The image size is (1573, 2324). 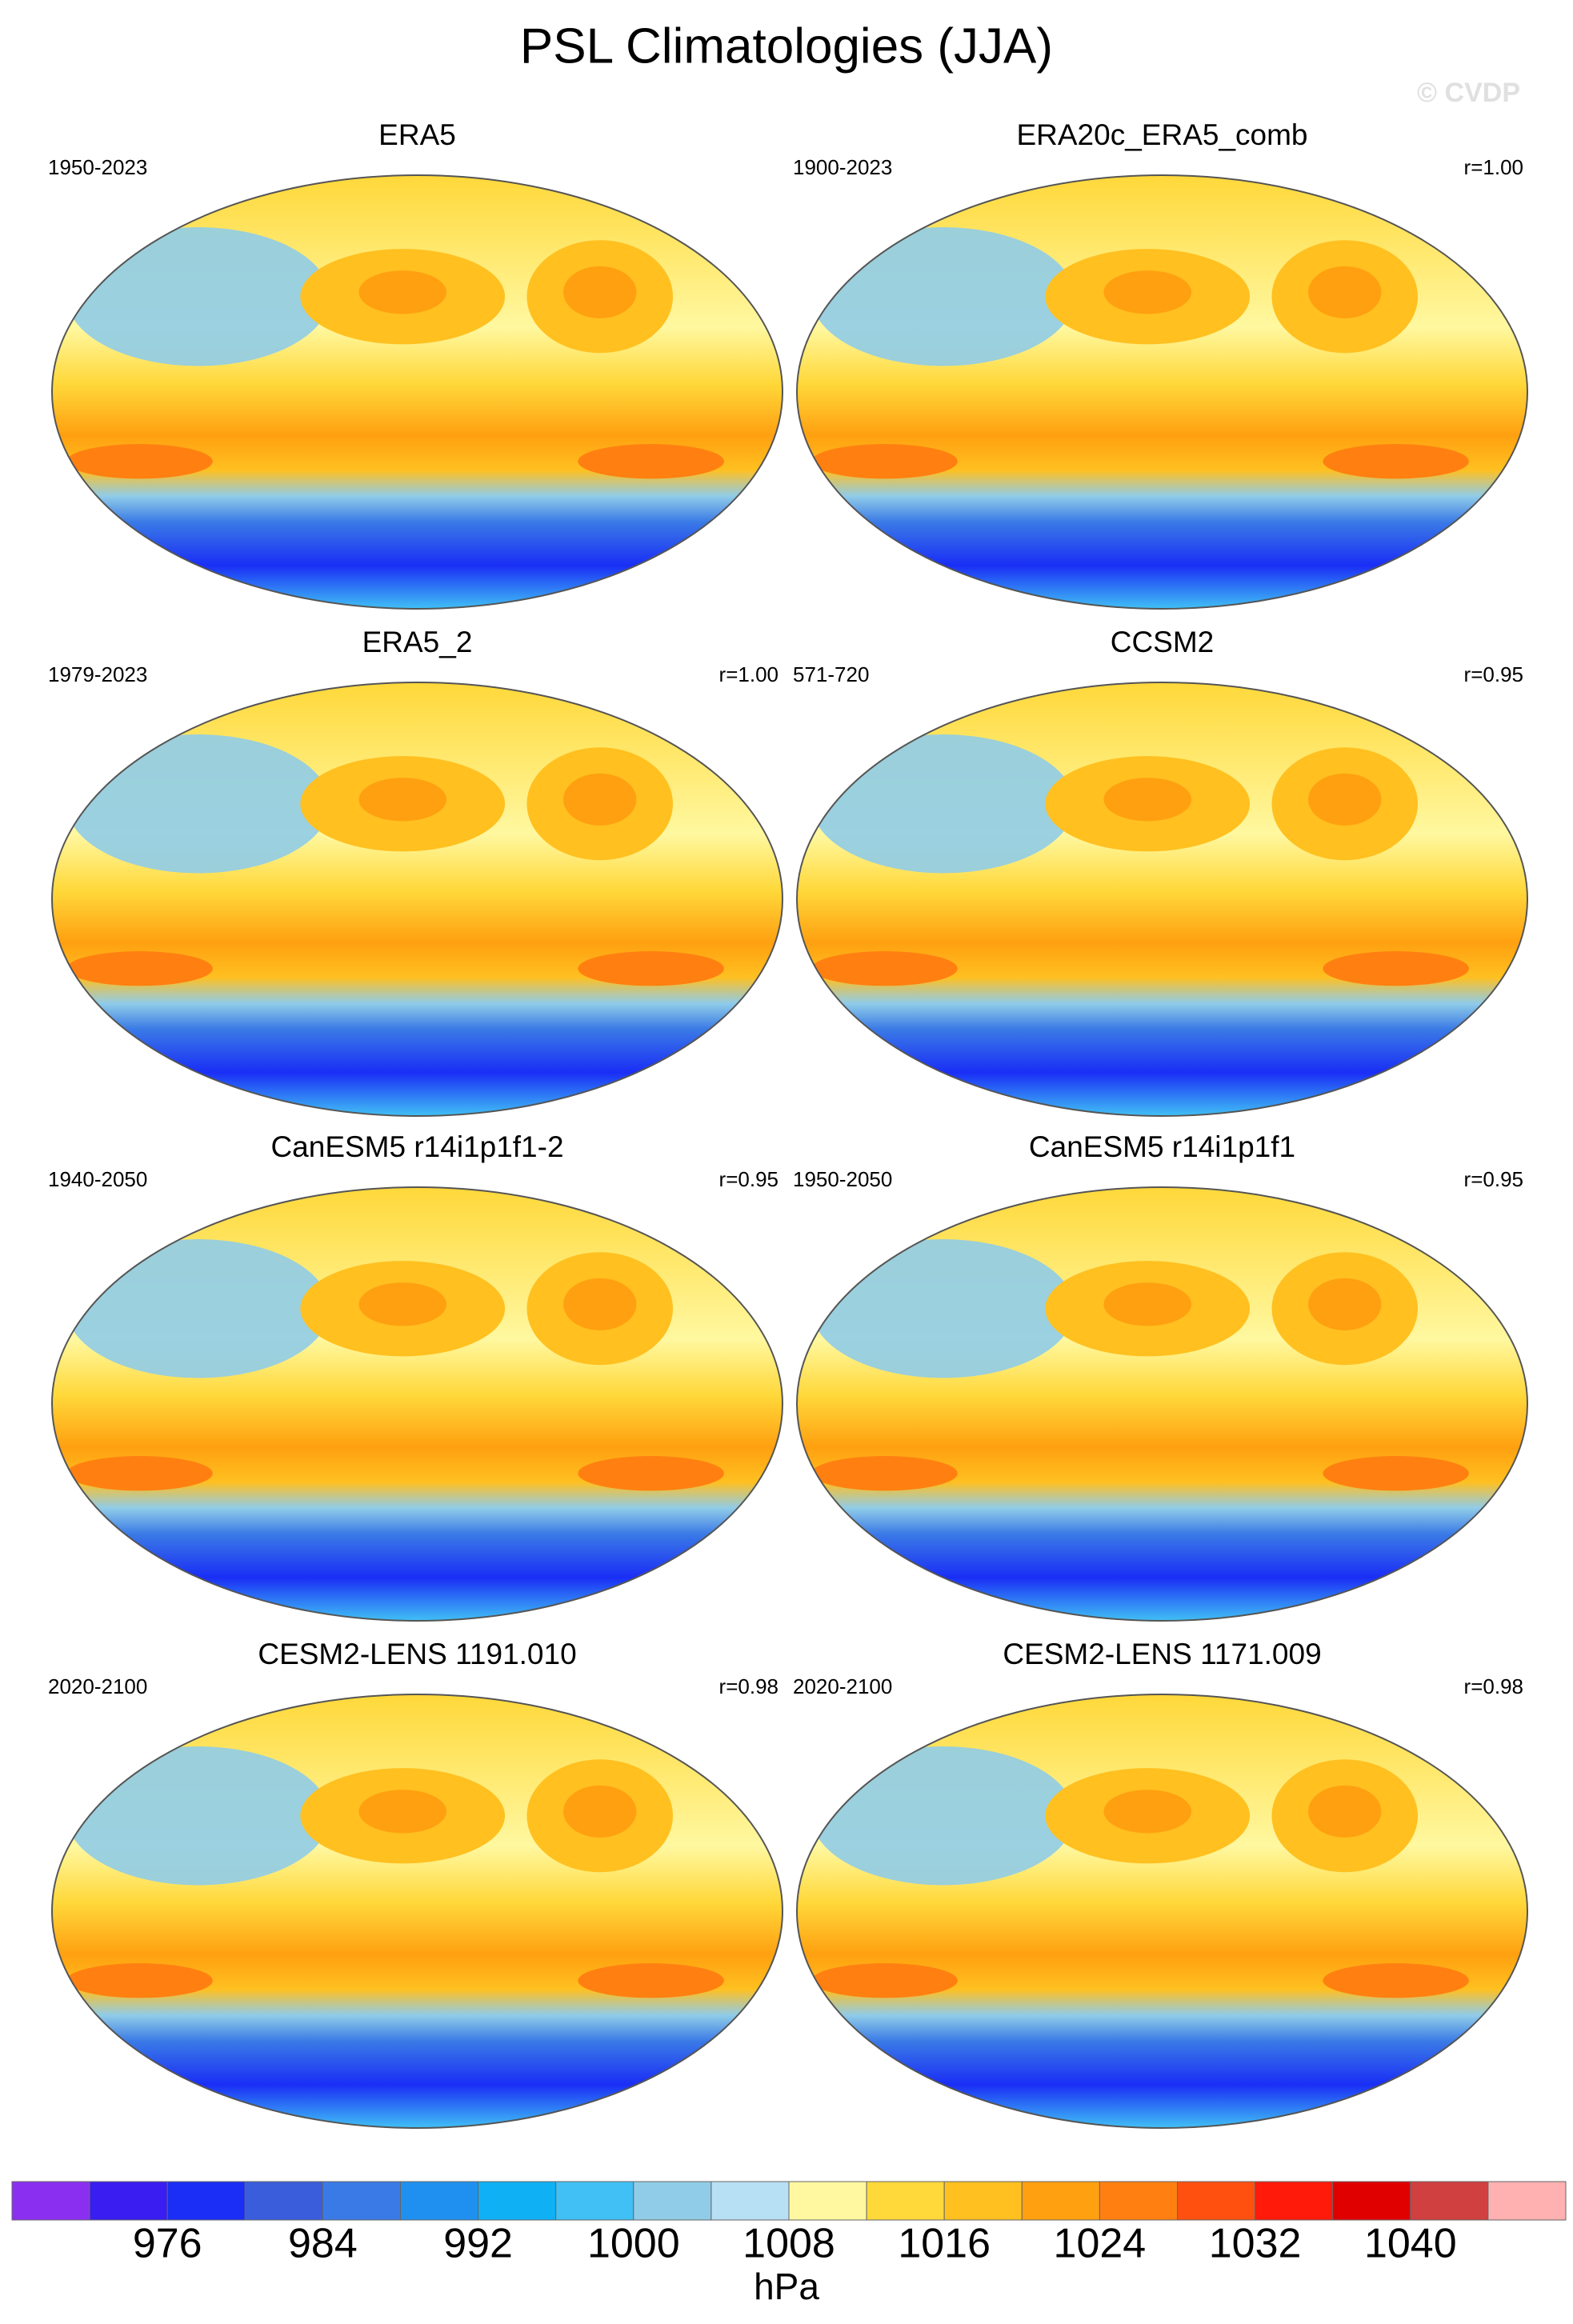 I want to click on map-panel: CanESM5 r14i1p1f1 1950-2050 r=0.95, so click(x=1160, y=1376).